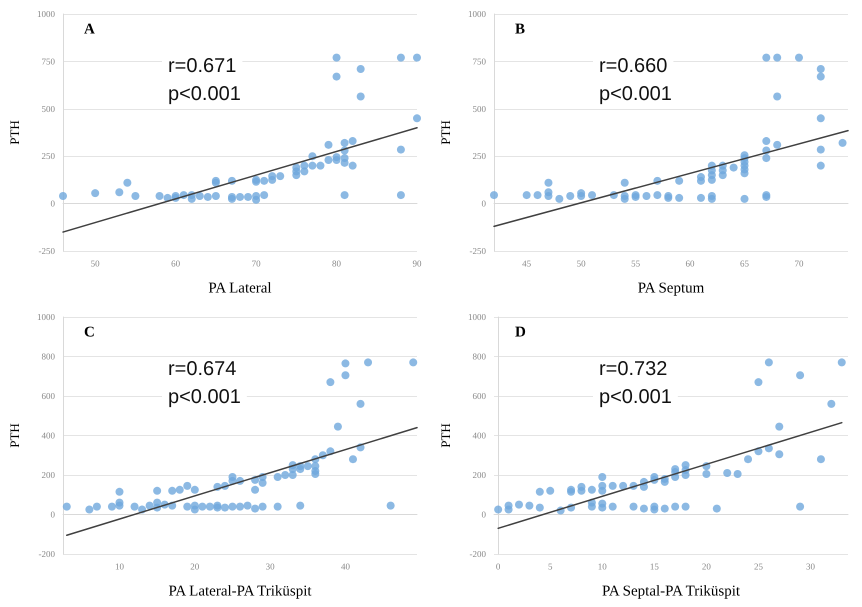  What do you see at coordinates (89, 30) in the screenshot?
I see `text: A` at bounding box center [89, 30].